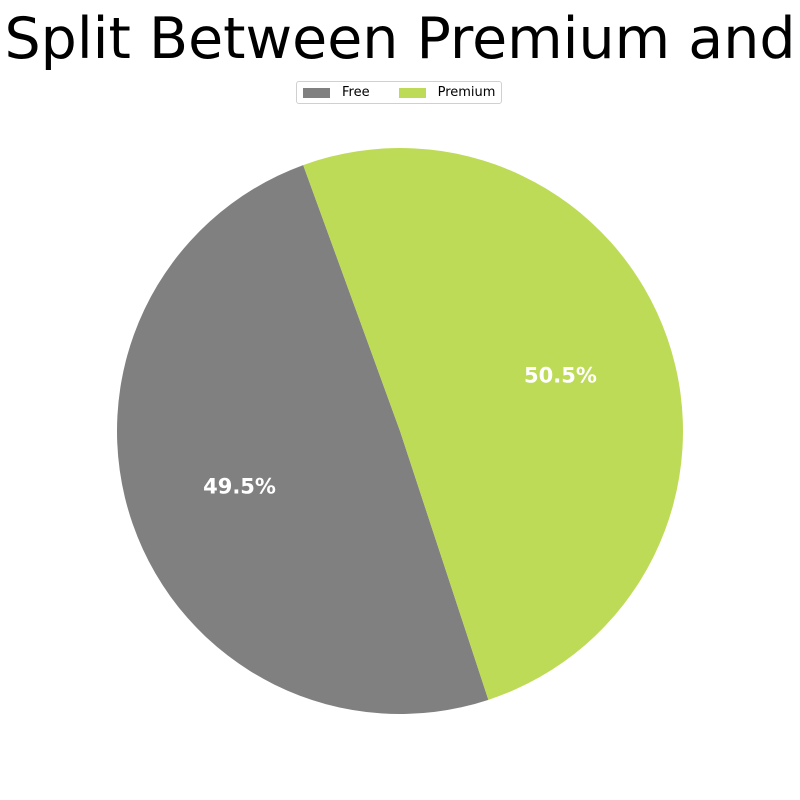  I want to click on legend: Free Premium, so click(399, 92).